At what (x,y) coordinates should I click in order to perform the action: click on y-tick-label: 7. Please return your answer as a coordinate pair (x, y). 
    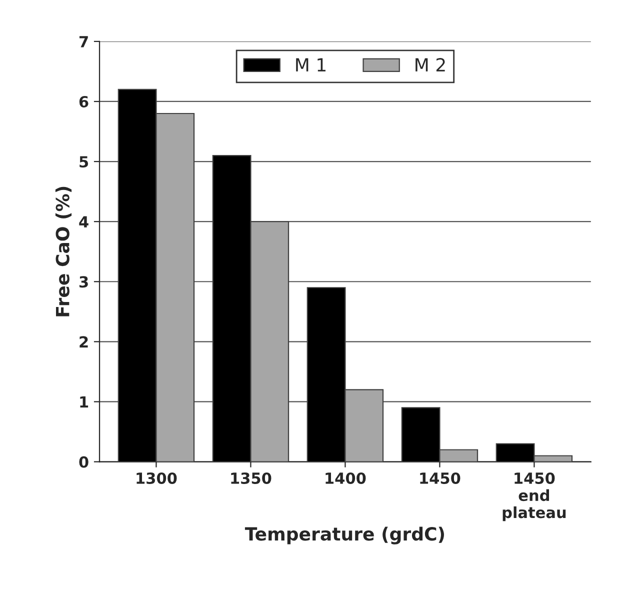
    Looking at the image, I should click on (83, 42).